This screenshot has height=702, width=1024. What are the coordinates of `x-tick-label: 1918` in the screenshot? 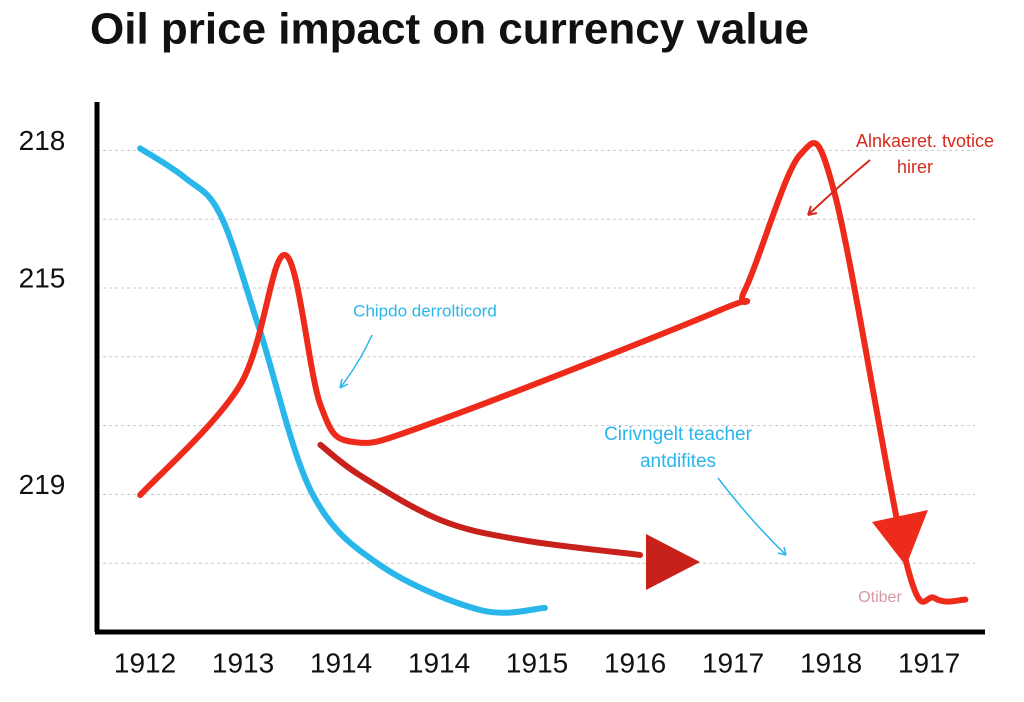 It's located at (831, 662).